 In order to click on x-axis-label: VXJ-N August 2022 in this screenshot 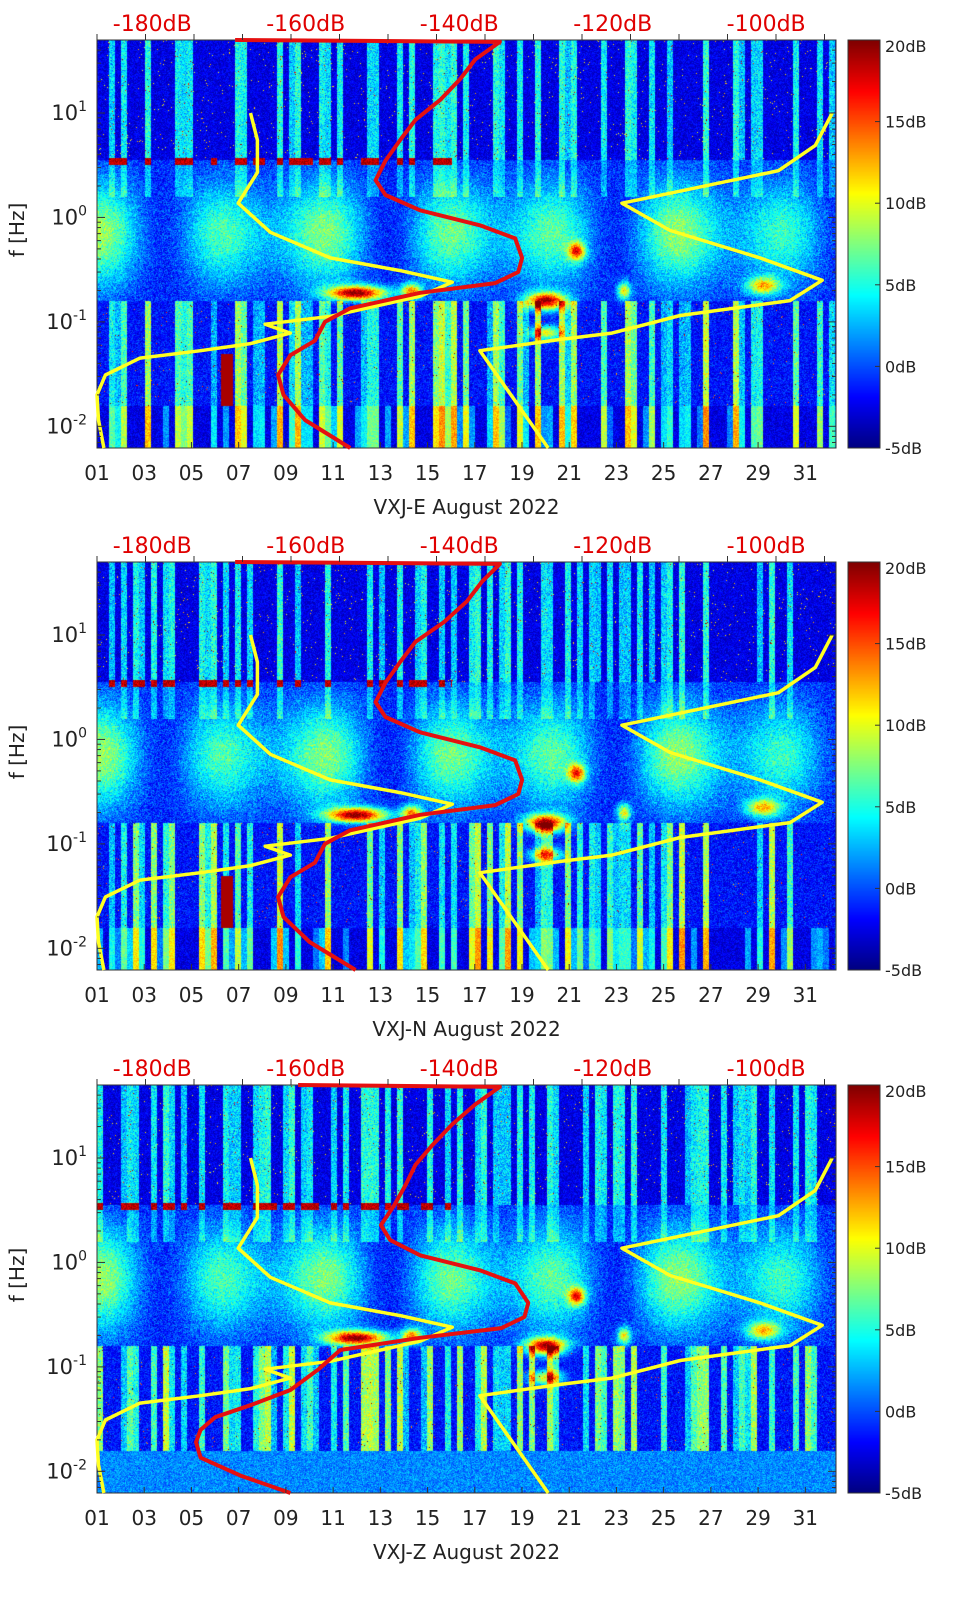, I will do `click(466, 1029)`.